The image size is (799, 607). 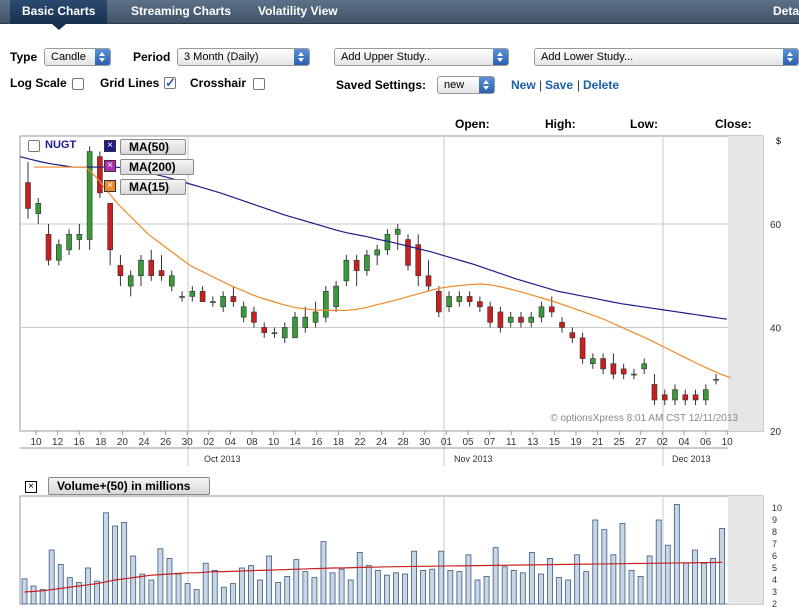 What do you see at coordinates (776, 432) in the screenshot?
I see `price-y-tick-label: 20` at bounding box center [776, 432].